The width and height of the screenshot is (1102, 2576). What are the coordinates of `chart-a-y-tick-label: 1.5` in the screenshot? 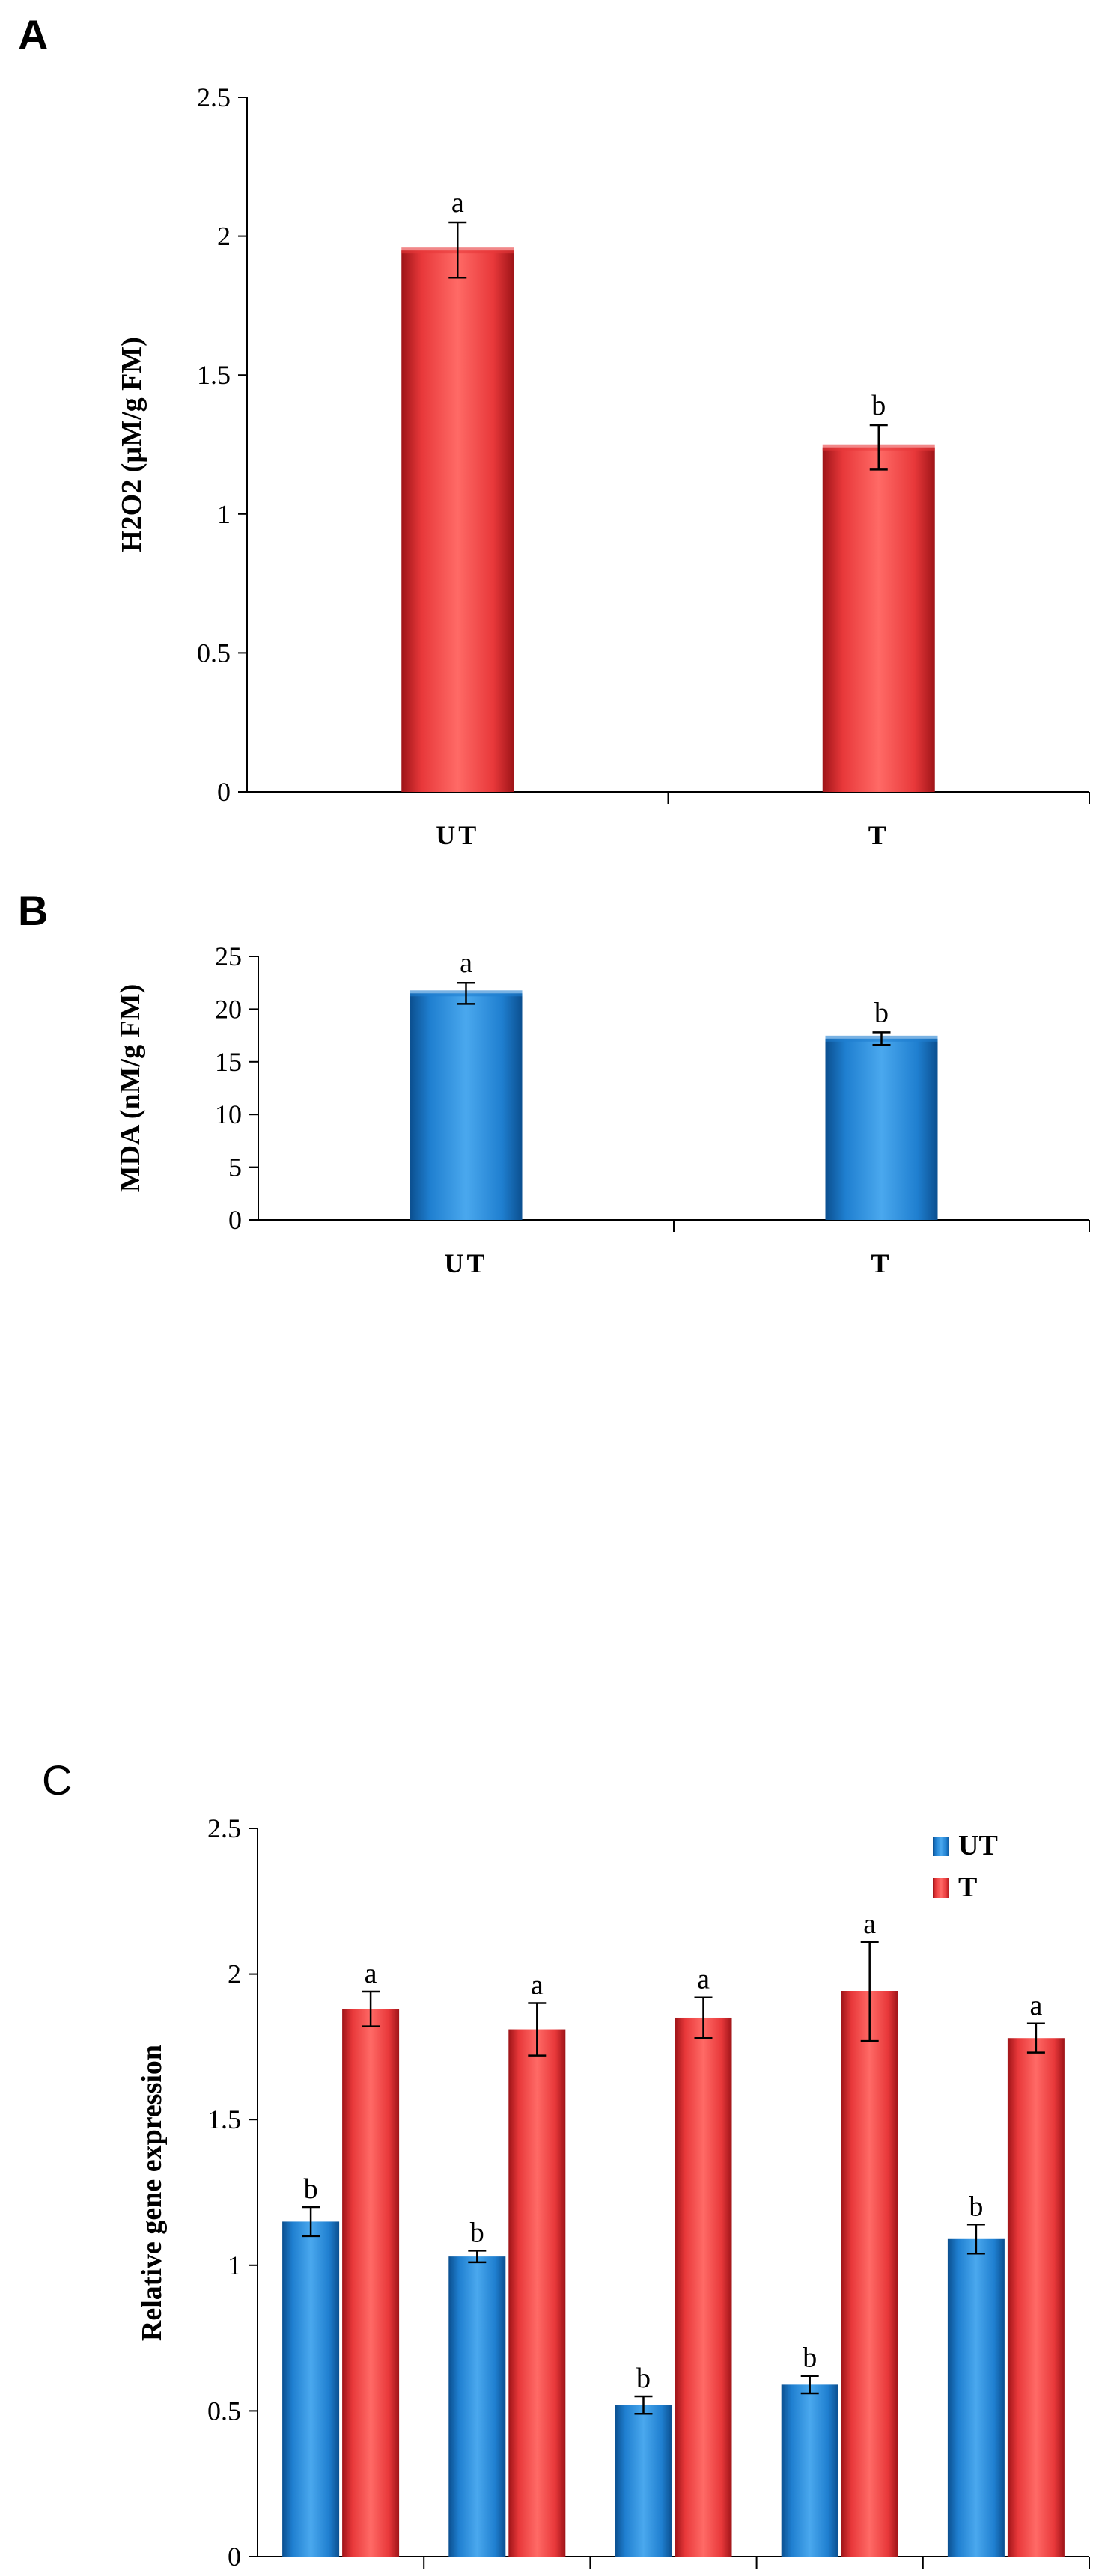 It's located at (214, 375).